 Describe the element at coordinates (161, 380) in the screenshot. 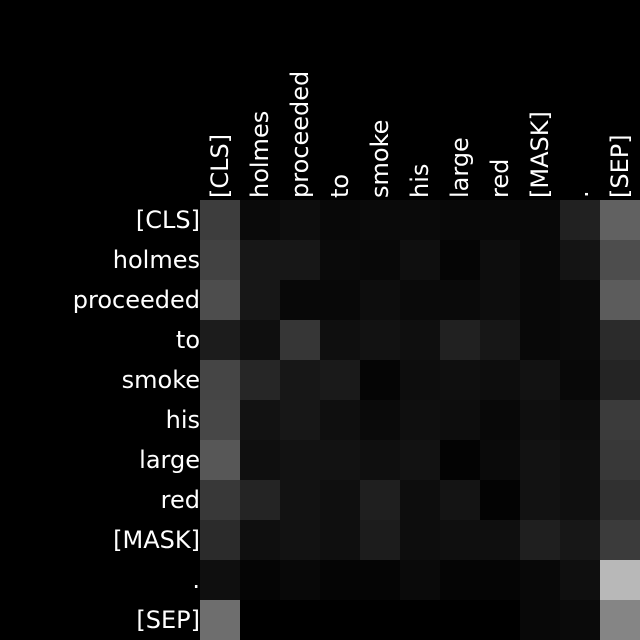

I see `y-tick-label: smoke` at that location.